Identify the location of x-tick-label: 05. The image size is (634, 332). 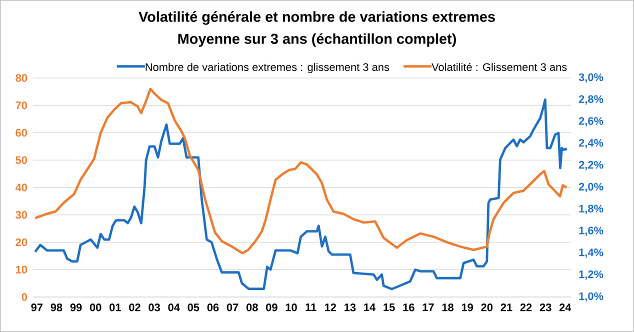
(194, 308).